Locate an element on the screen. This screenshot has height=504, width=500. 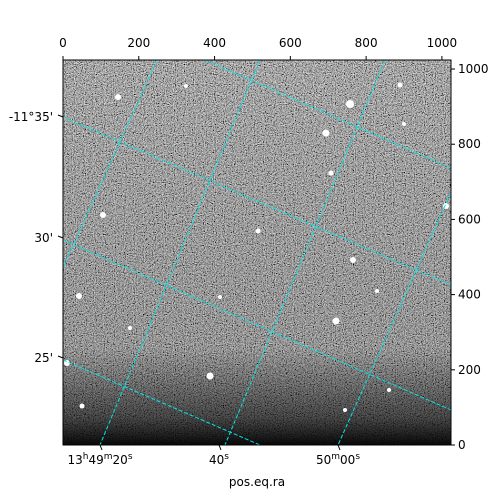
x-tick-label: 400 is located at coordinates (214, 43).